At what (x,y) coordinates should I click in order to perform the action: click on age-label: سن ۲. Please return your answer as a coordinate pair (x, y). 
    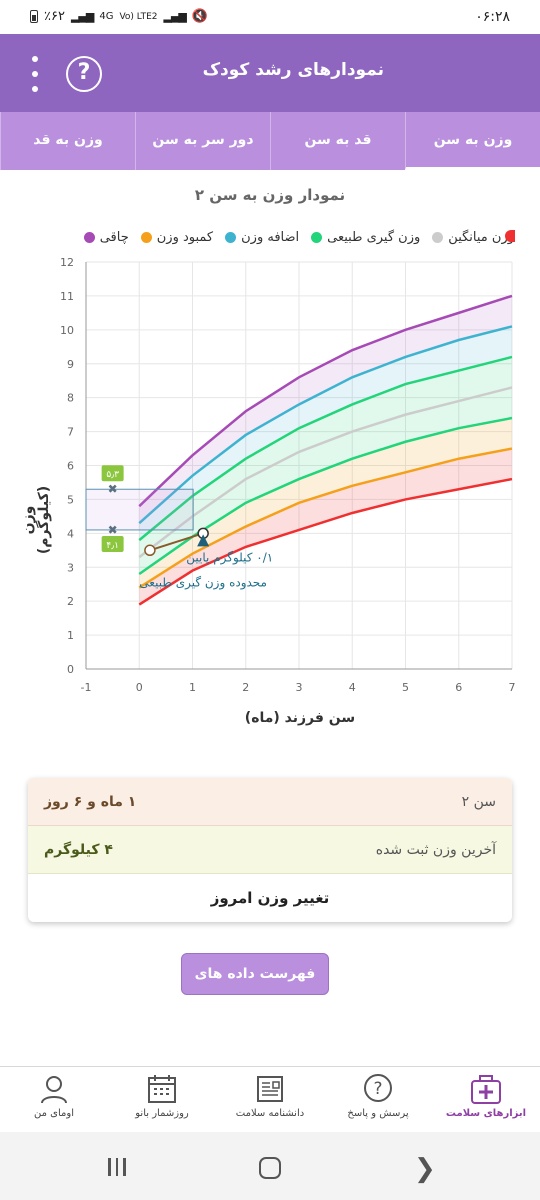
    Looking at the image, I should click on (478, 801).